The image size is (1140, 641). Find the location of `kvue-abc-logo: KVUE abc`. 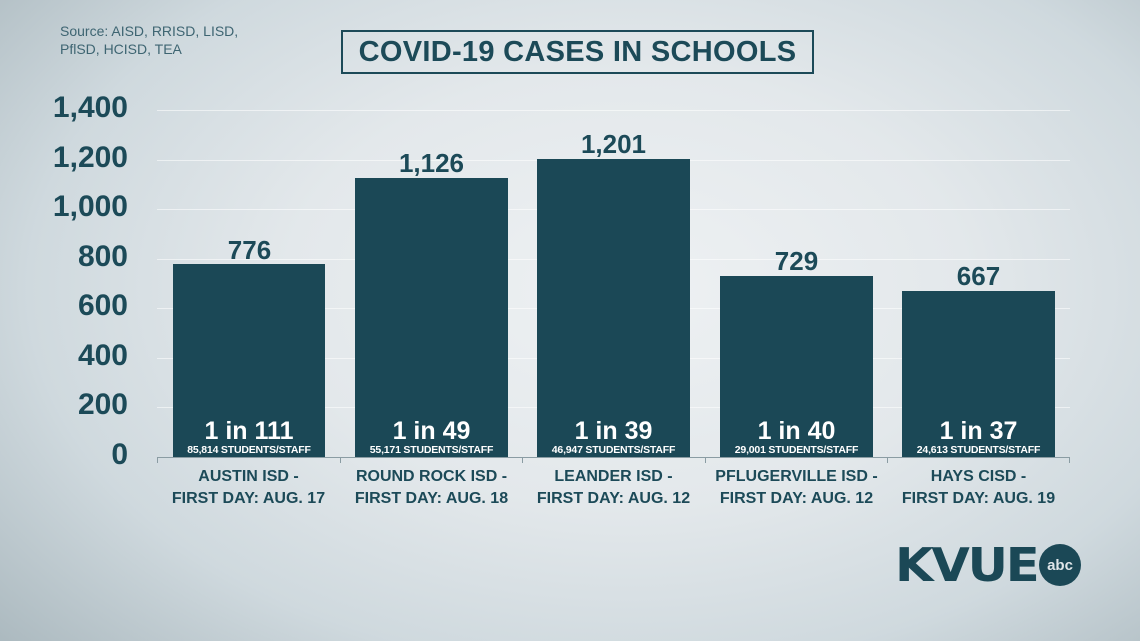

kvue-abc-logo: KVUE abc is located at coordinates (988, 565).